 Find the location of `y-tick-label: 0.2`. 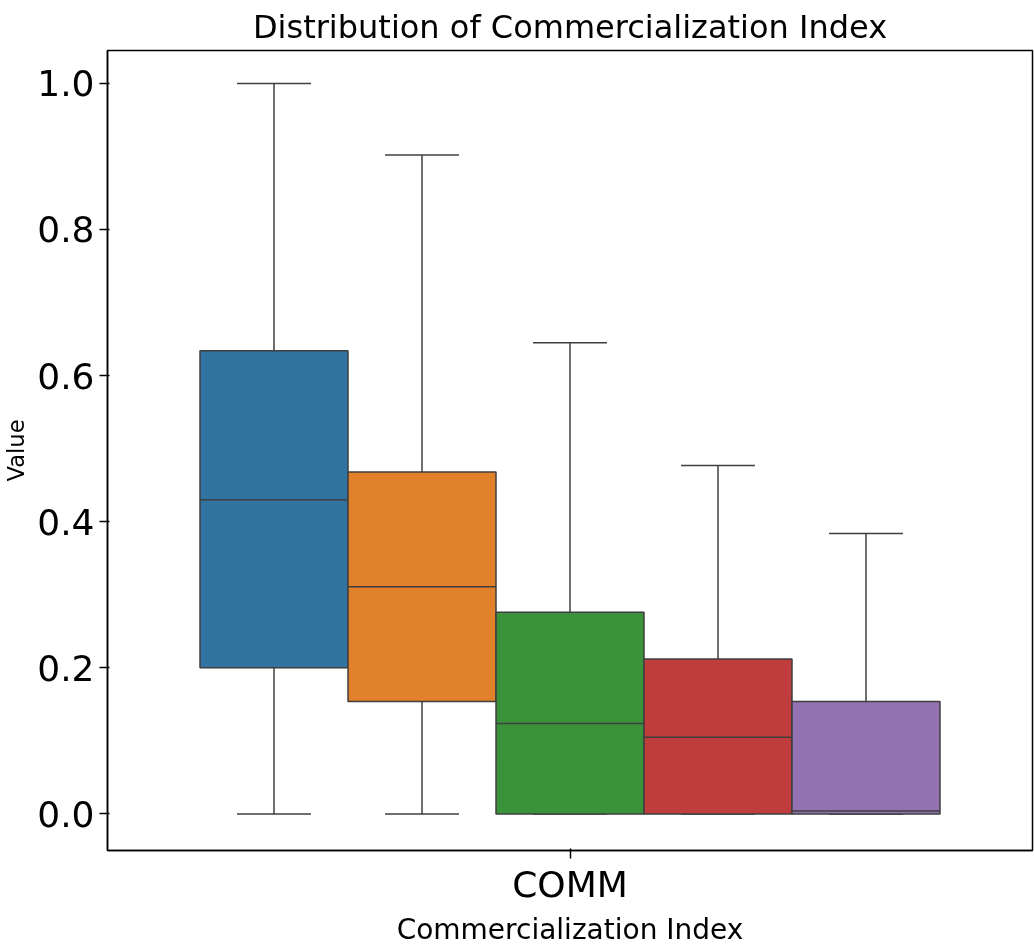

y-tick-label: 0.2 is located at coordinates (66, 668).